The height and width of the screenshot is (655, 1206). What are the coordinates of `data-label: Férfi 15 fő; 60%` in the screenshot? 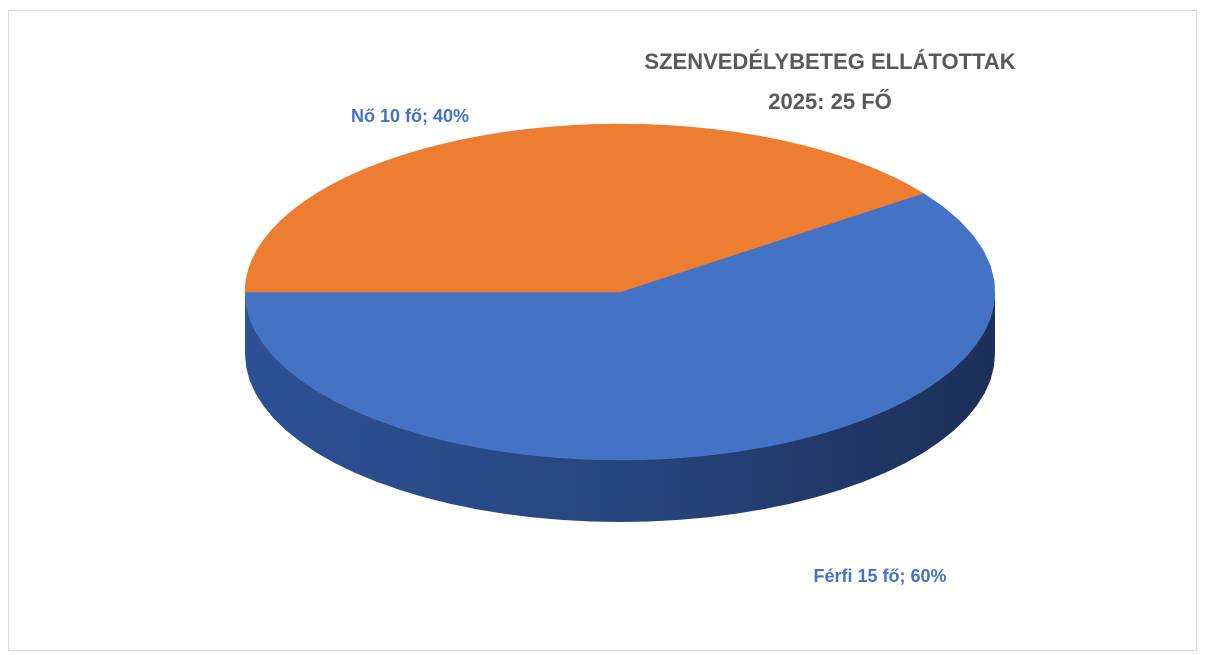 It's located at (879, 576).